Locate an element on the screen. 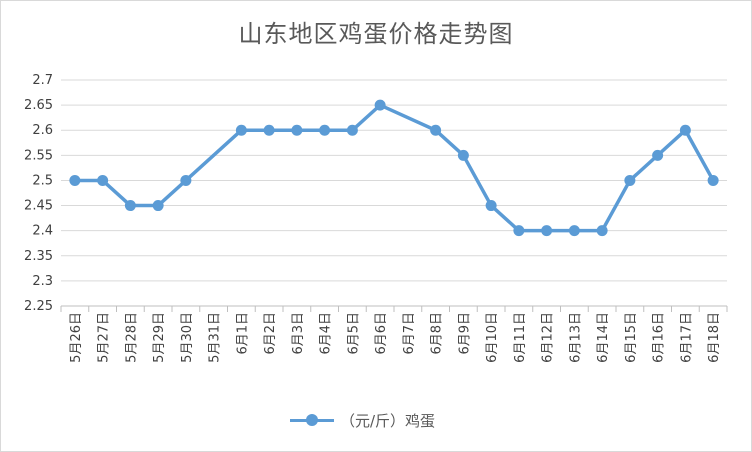 The height and width of the screenshot is (452, 752). x-tick-label: 6月8日 is located at coordinates (437, 333).